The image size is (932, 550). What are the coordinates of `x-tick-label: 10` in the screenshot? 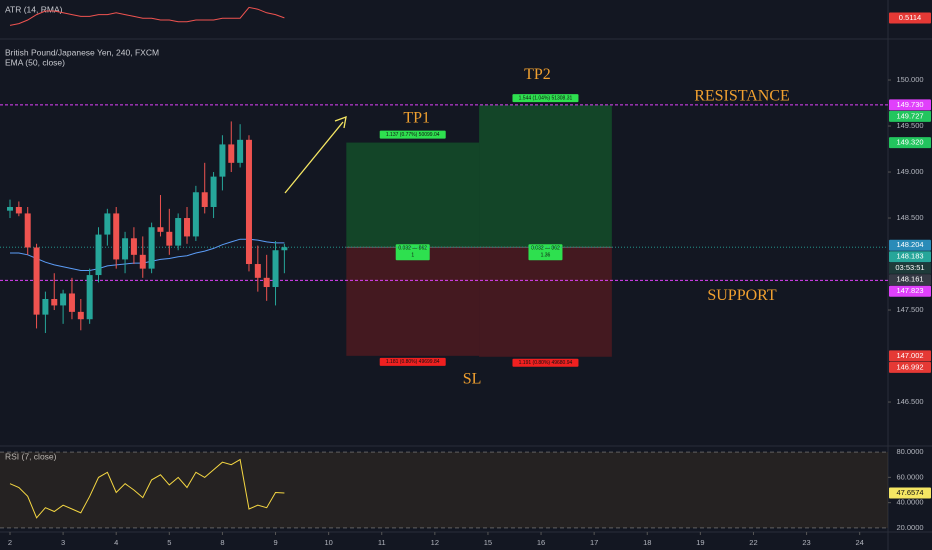 It's located at (328, 542).